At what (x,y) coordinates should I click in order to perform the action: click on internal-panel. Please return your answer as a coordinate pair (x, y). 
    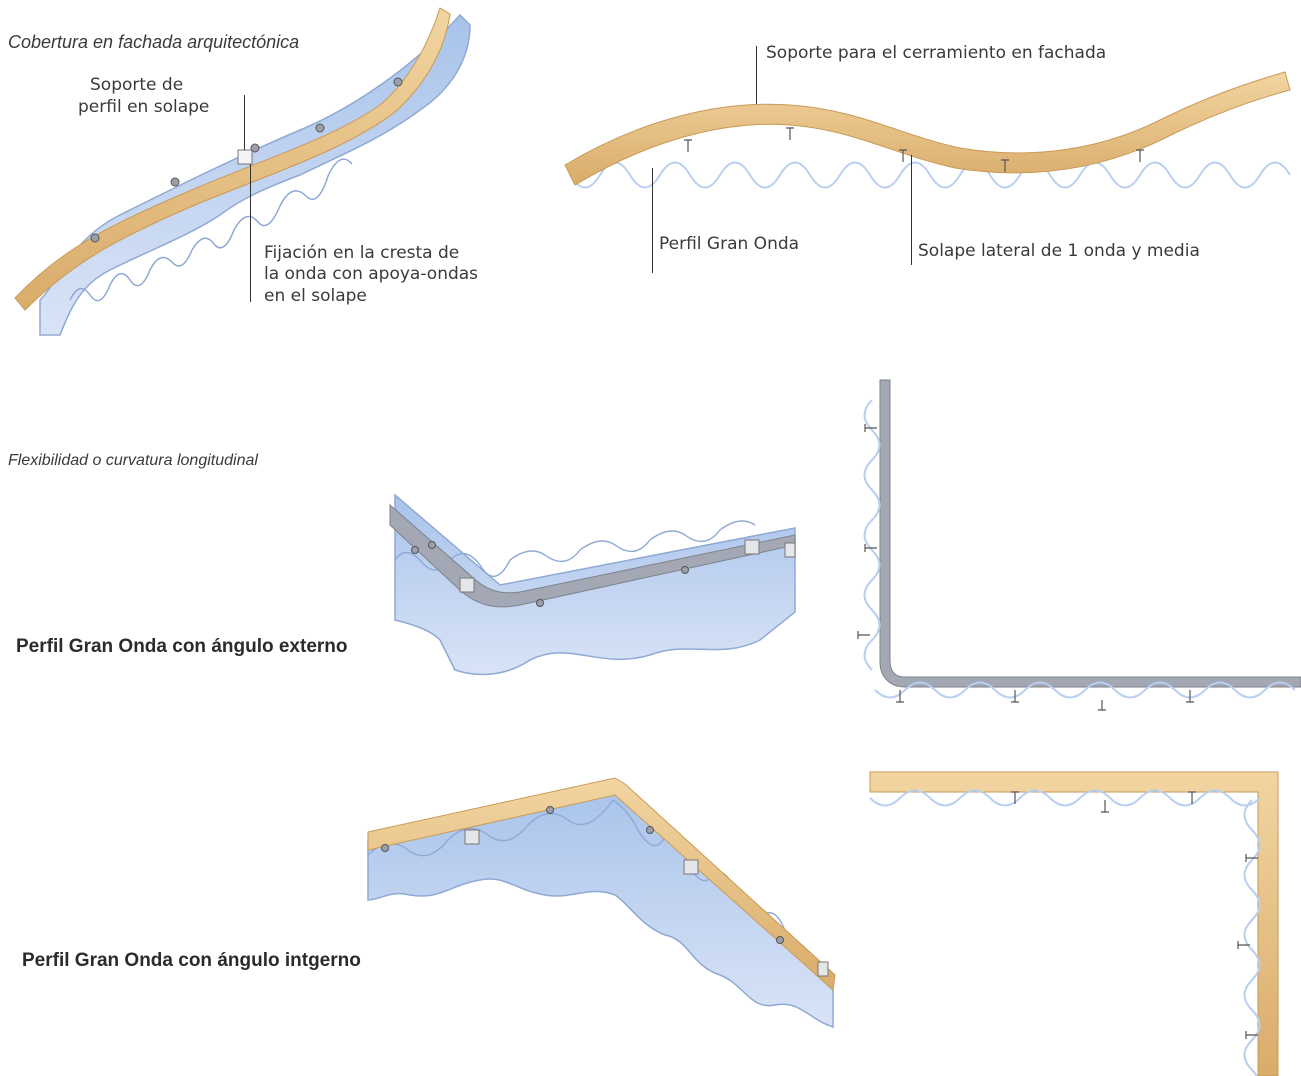
    Looking at the image, I should click on (600, 906).